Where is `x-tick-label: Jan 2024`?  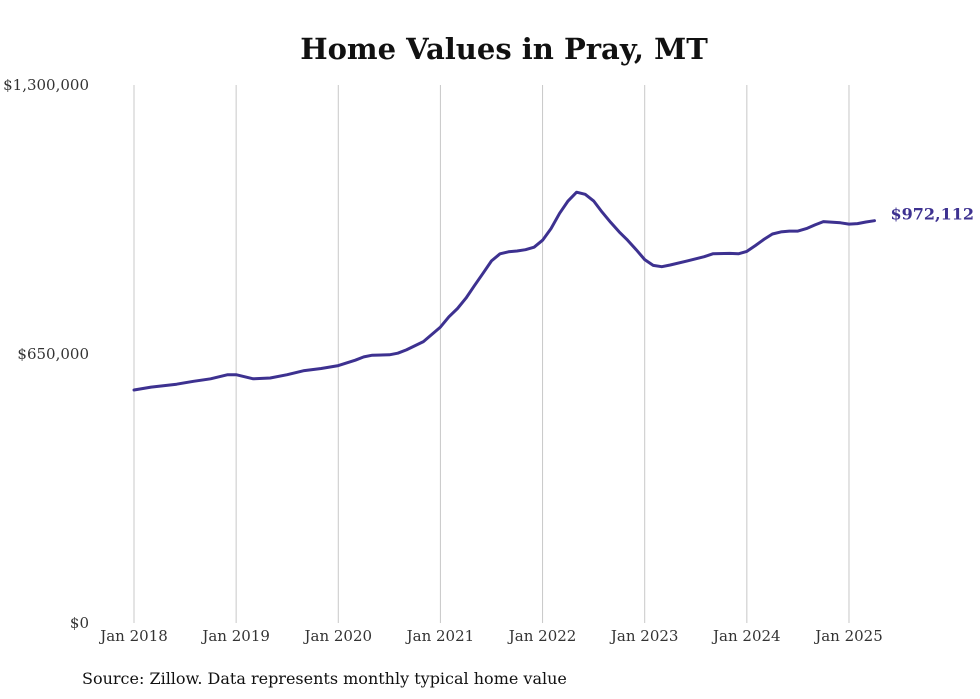 x-tick-label: Jan 2024 is located at coordinates (746, 636).